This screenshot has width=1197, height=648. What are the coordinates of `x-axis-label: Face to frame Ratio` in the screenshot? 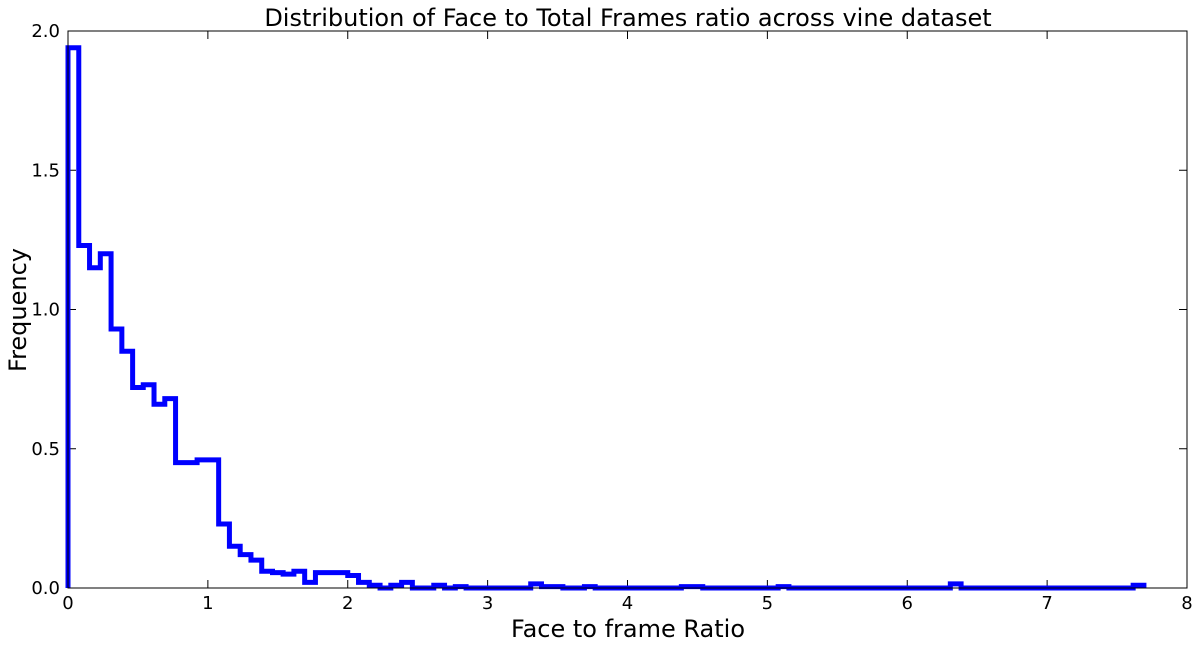 It's located at (628, 629).